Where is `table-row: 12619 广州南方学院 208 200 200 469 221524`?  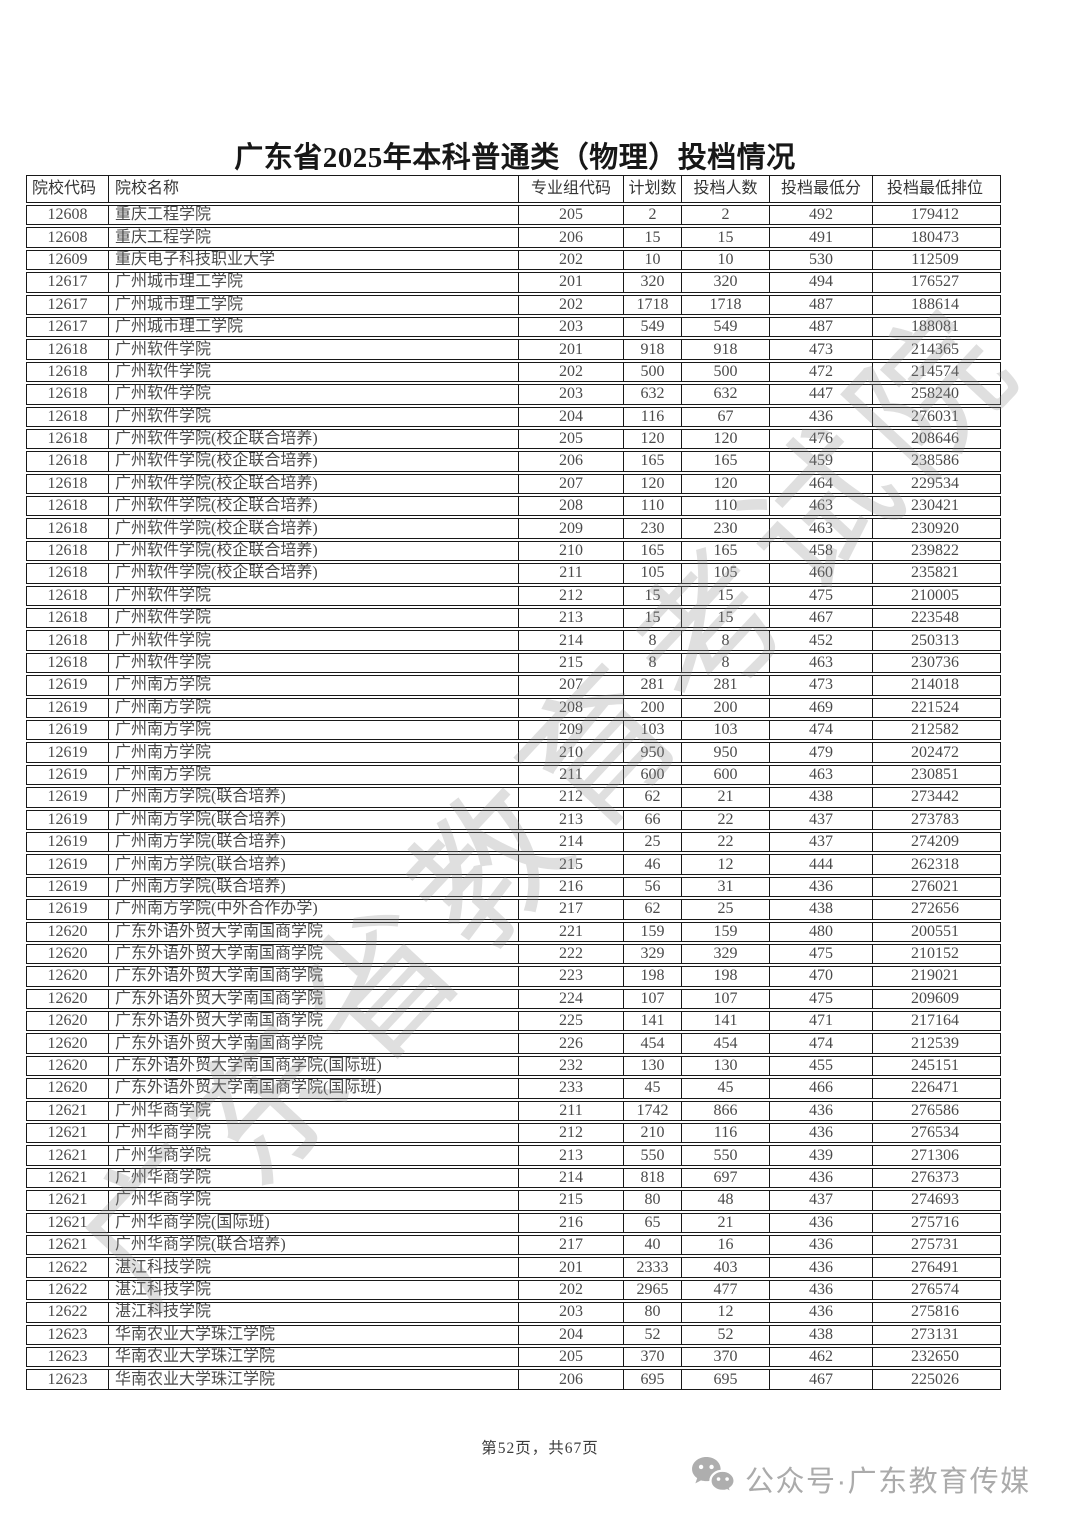
table-row: 12619 广州南方学院 208 200 200 469 221524 is located at coordinates (513, 707).